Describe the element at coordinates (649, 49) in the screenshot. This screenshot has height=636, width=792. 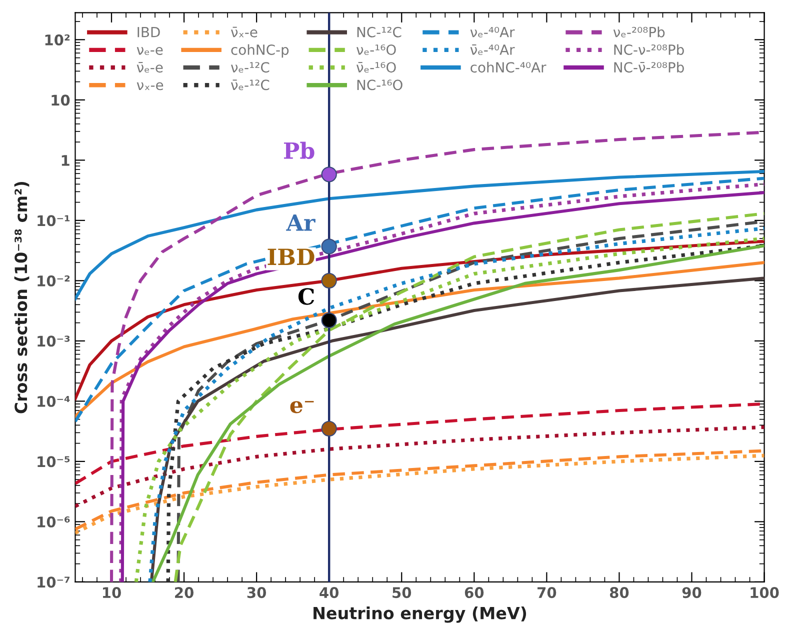
I see `legend-label: NC-ν-²⁰⁸Pb` at that location.